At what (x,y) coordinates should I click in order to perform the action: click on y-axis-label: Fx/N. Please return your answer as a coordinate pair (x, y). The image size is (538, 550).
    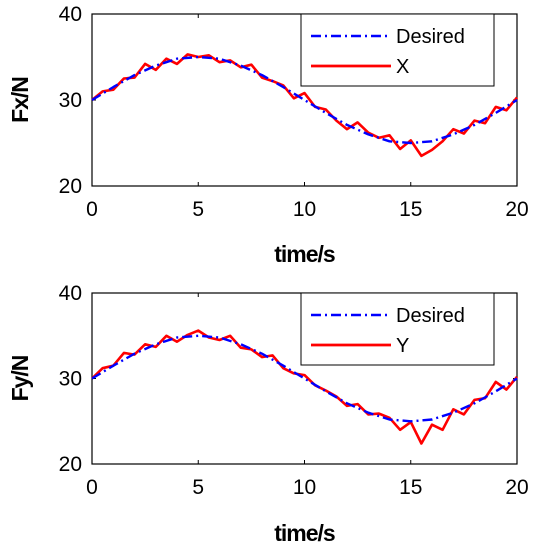
    Looking at the image, I should click on (20, 100).